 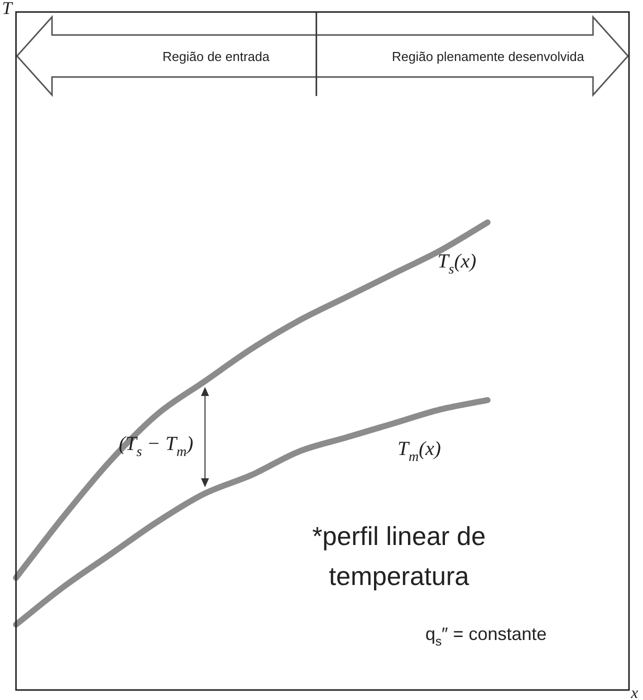 What do you see at coordinates (8, 9) in the screenshot?
I see `text: T` at bounding box center [8, 9].